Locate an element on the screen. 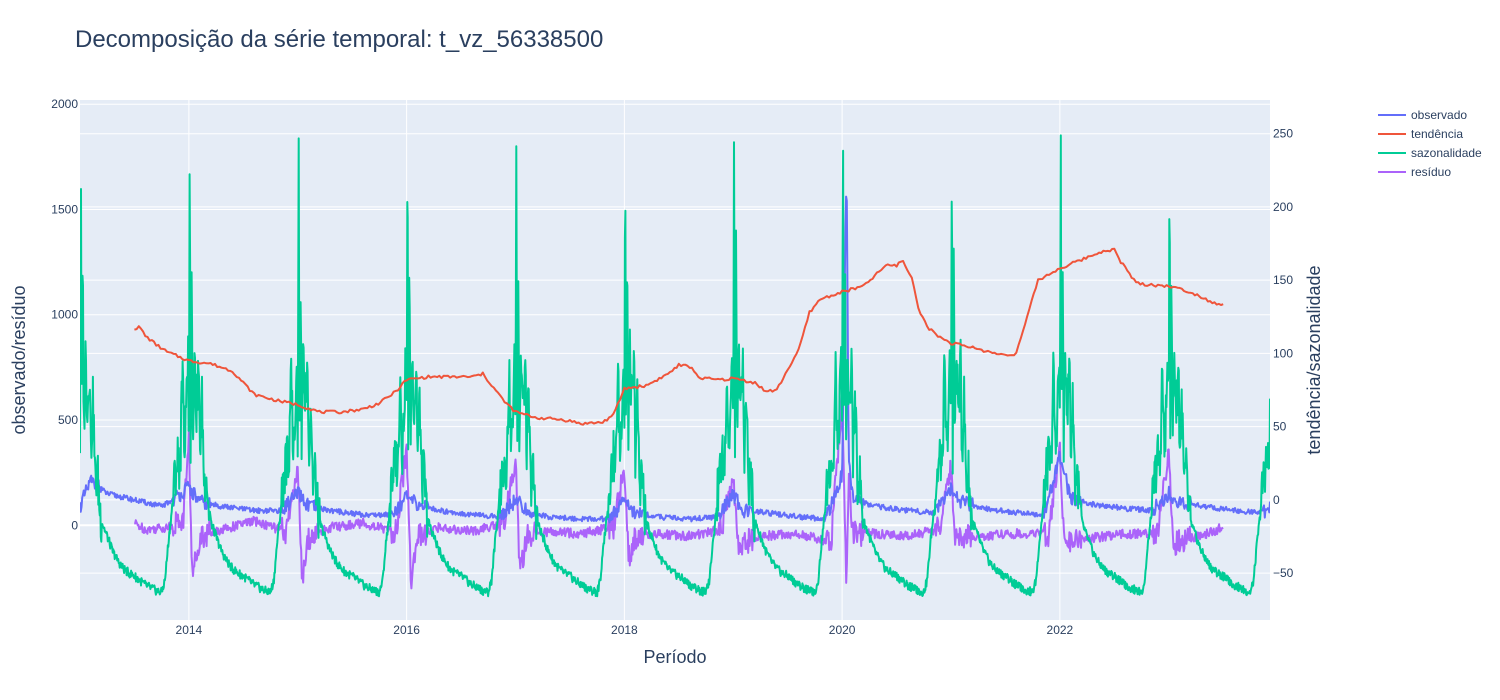  y-right-tick-label: 150 is located at coordinates (1283, 280).